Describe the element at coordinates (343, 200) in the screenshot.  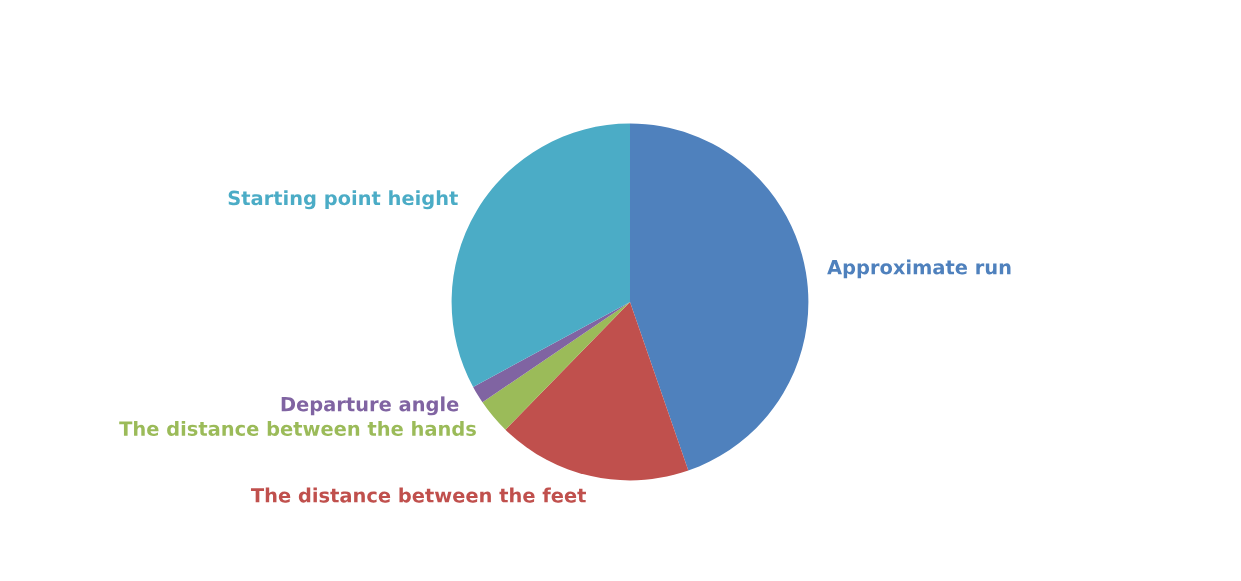
I see `slice-label: Starting point height` at that location.